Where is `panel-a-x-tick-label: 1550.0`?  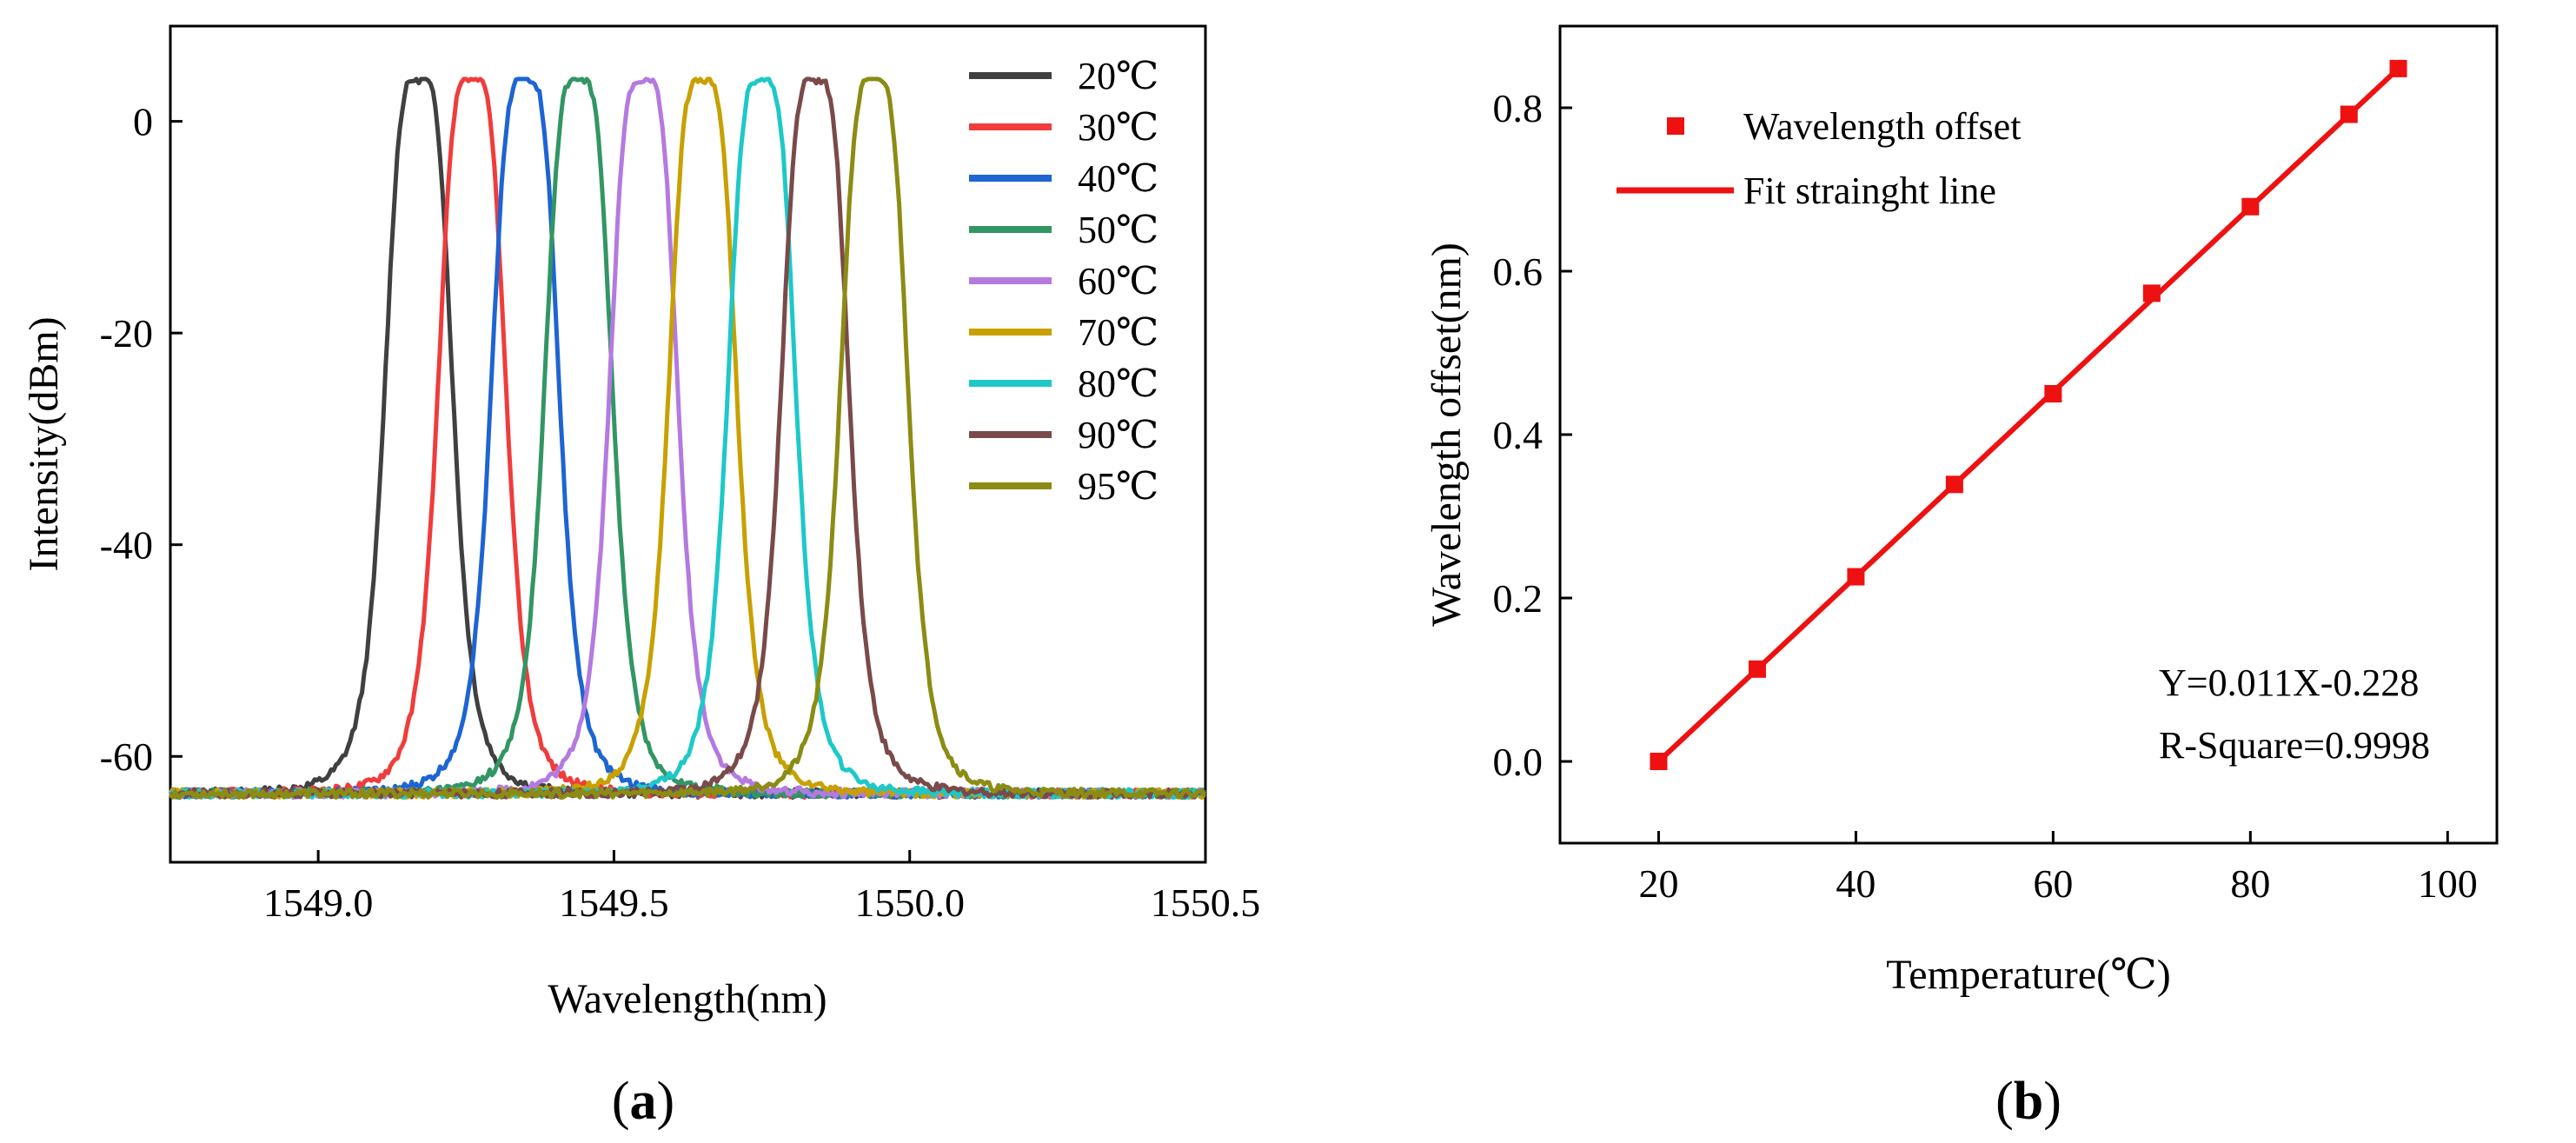
panel-a-x-tick-label: 1550.0 is located at coordinates (909, 903).